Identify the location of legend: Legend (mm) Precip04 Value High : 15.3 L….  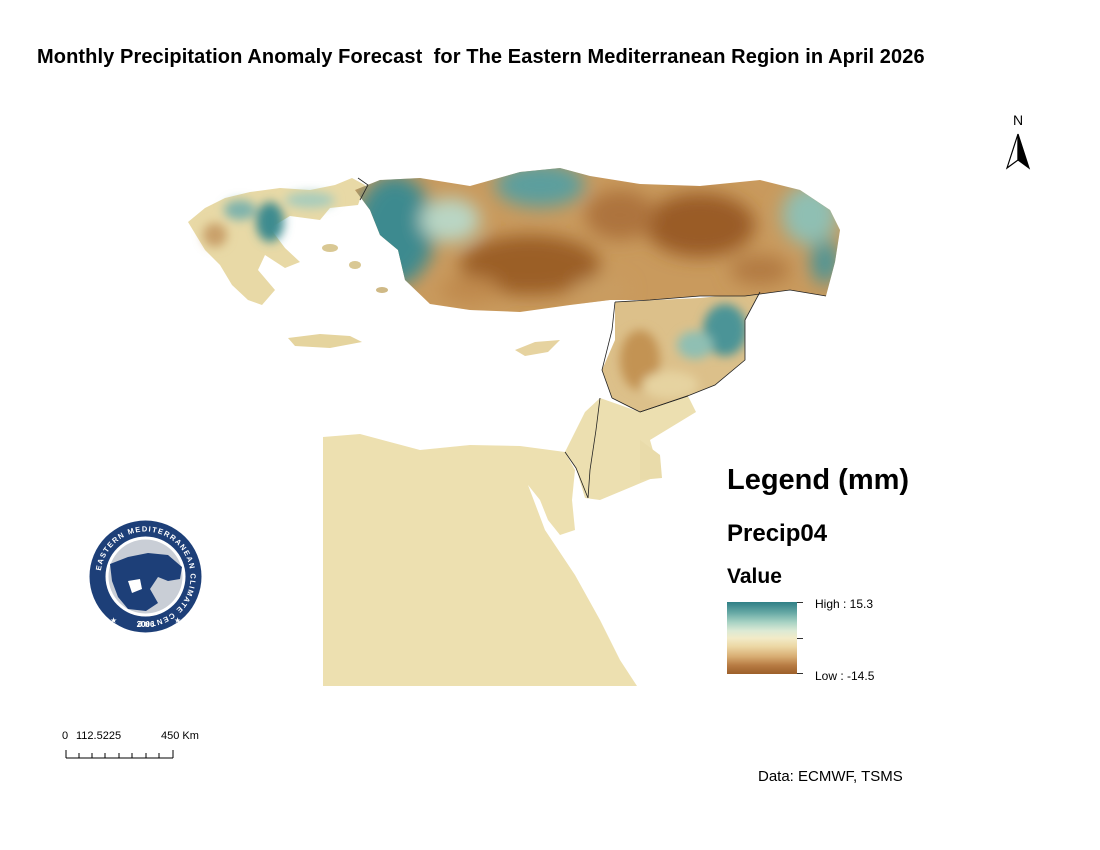
(877, 577).